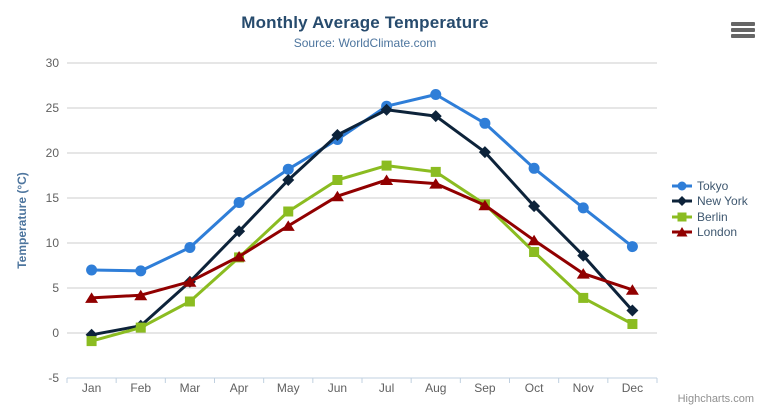 Image resolution: width=769 pixels, height=416 pixels. I want to click on legend: Tokyo New York Berlin London, so click(710, 209).